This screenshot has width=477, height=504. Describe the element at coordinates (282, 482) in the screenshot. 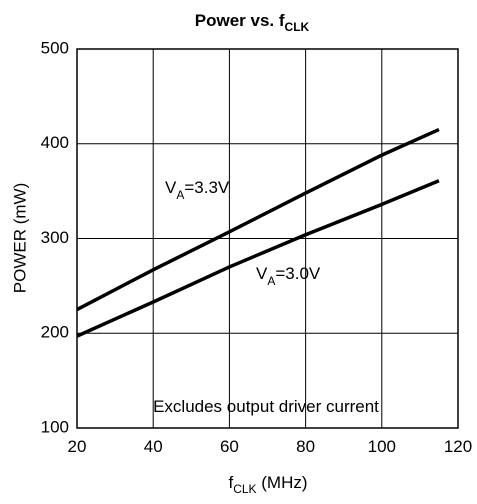

I see `x-label-rest: (MHz)` at that location.